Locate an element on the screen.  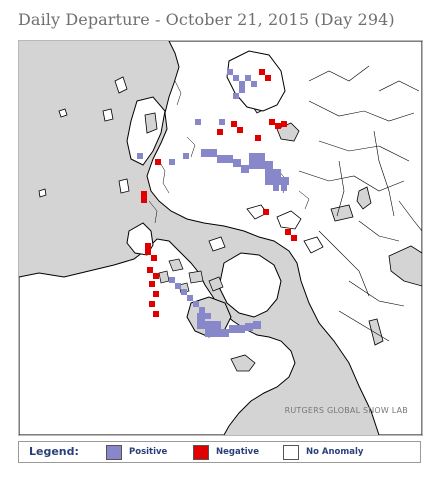
greenland is located at coordinates (250, 285).